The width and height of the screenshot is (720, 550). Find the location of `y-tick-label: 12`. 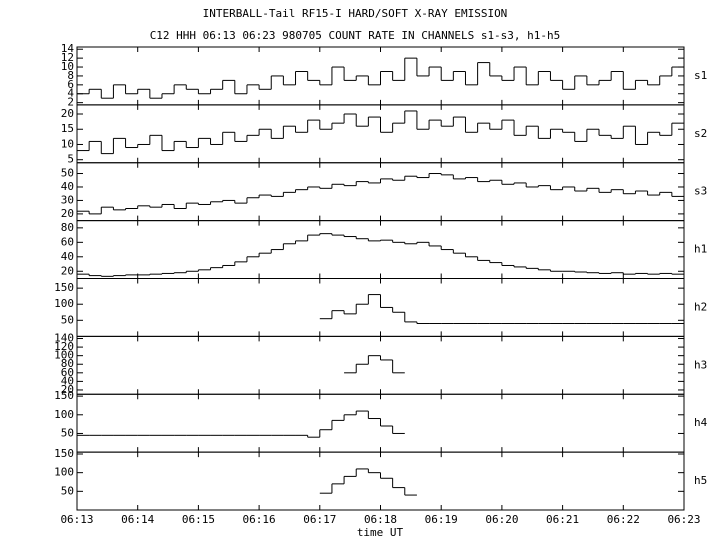

y-tick-label: 12 is located at coordinates (67, 57).